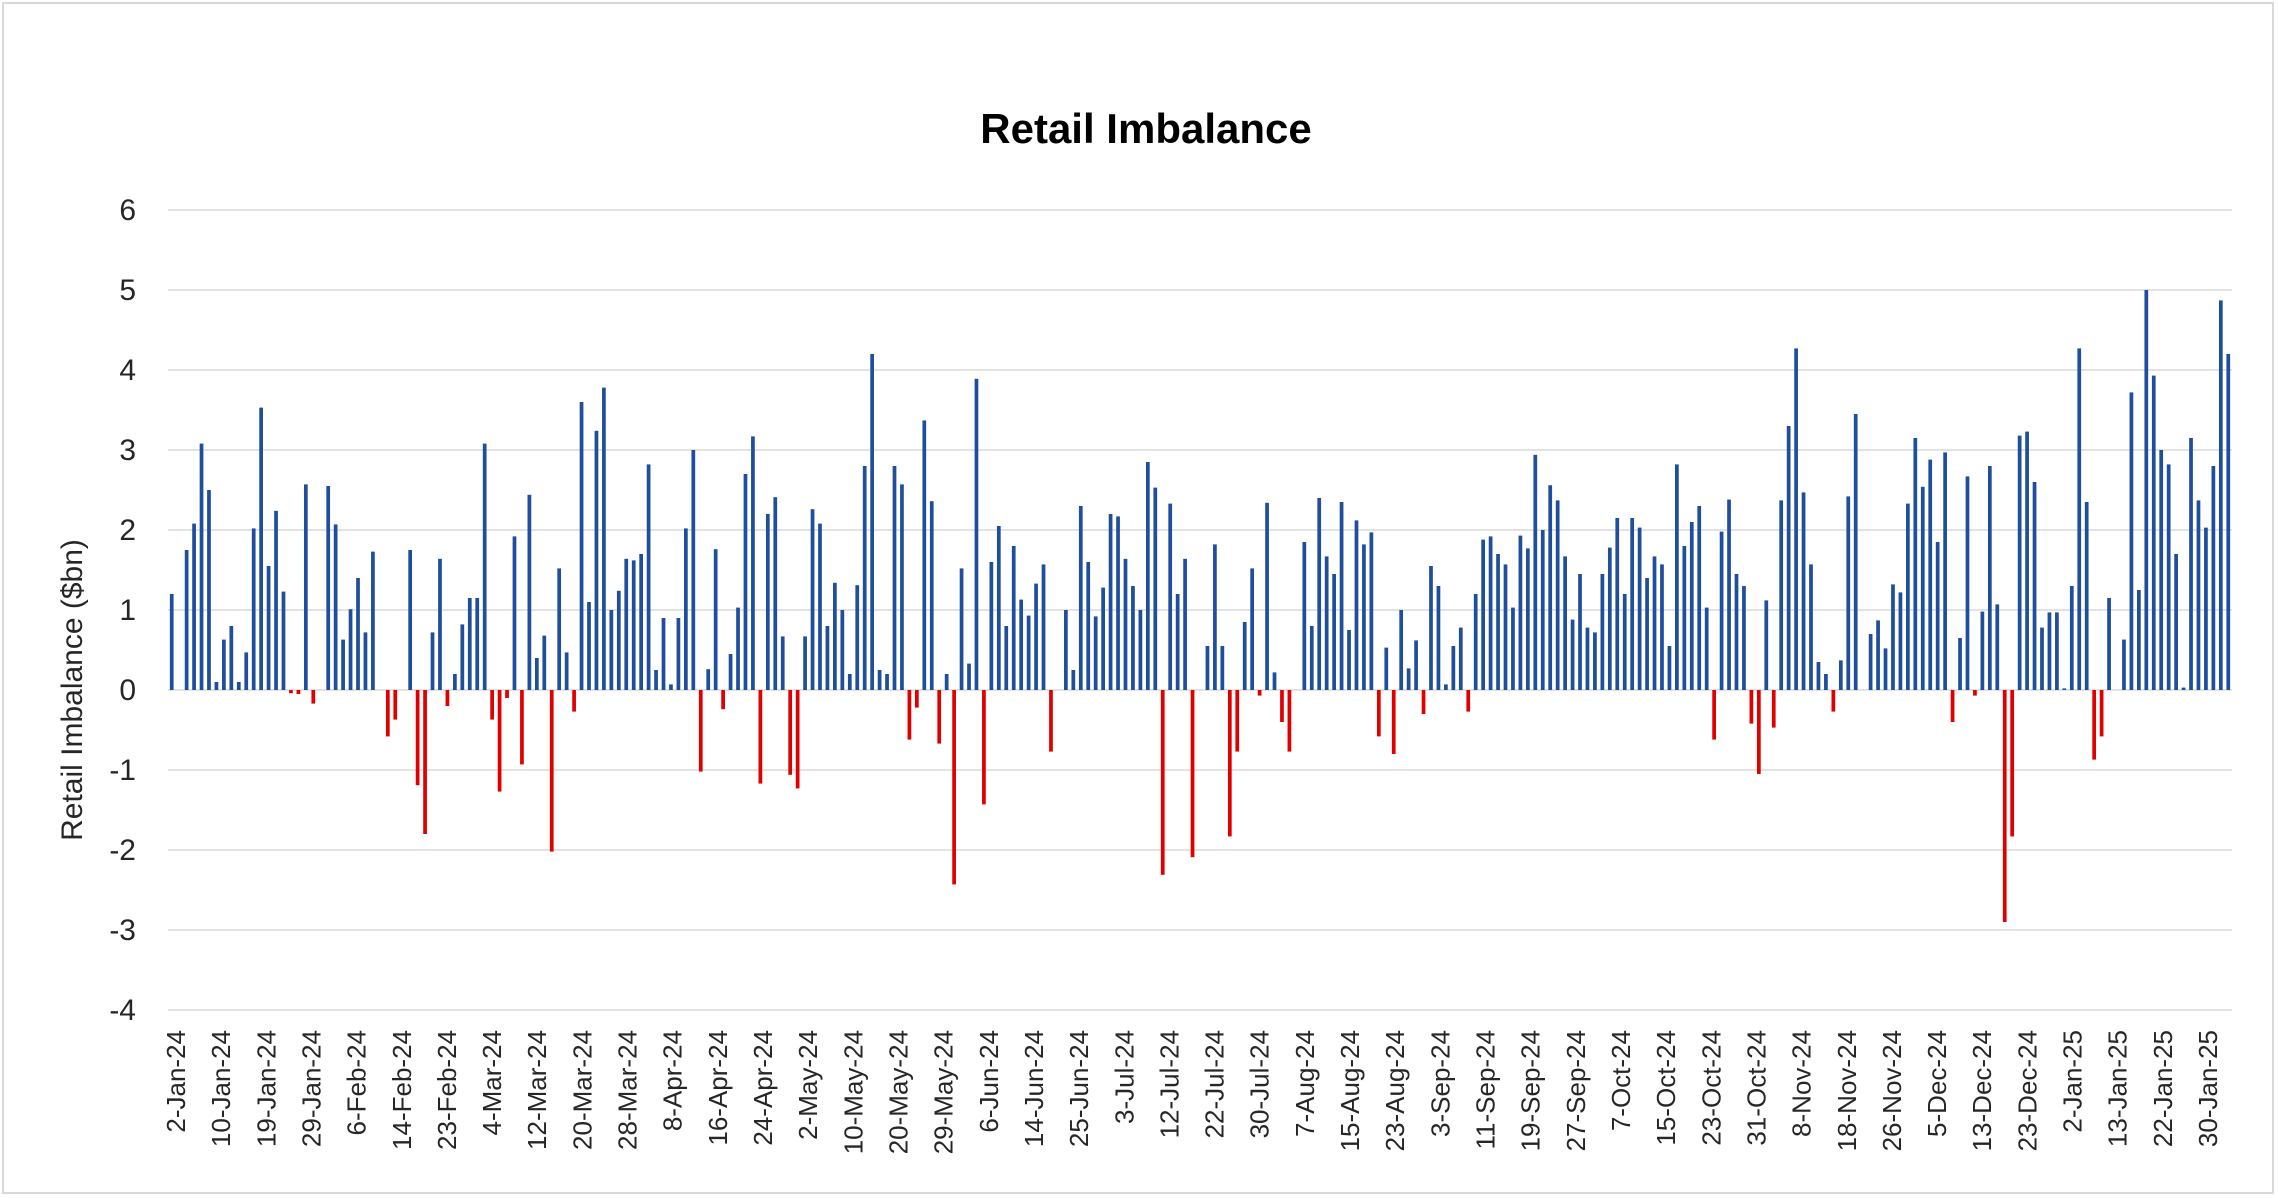  Describe the element at coordinates (808, 1085) in the screenshot. I see `x-tick-label: 2-May-24` at that location.